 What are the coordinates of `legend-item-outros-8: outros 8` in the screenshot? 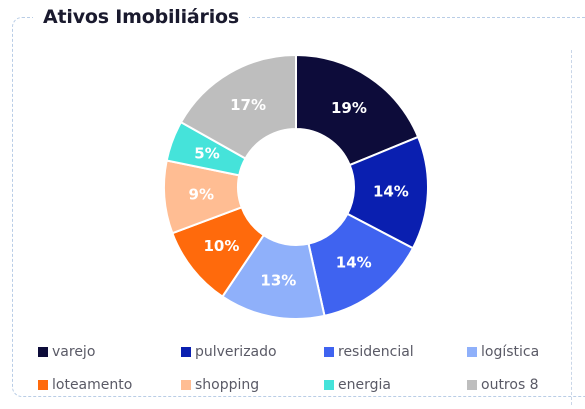 It's located at (522, 385).